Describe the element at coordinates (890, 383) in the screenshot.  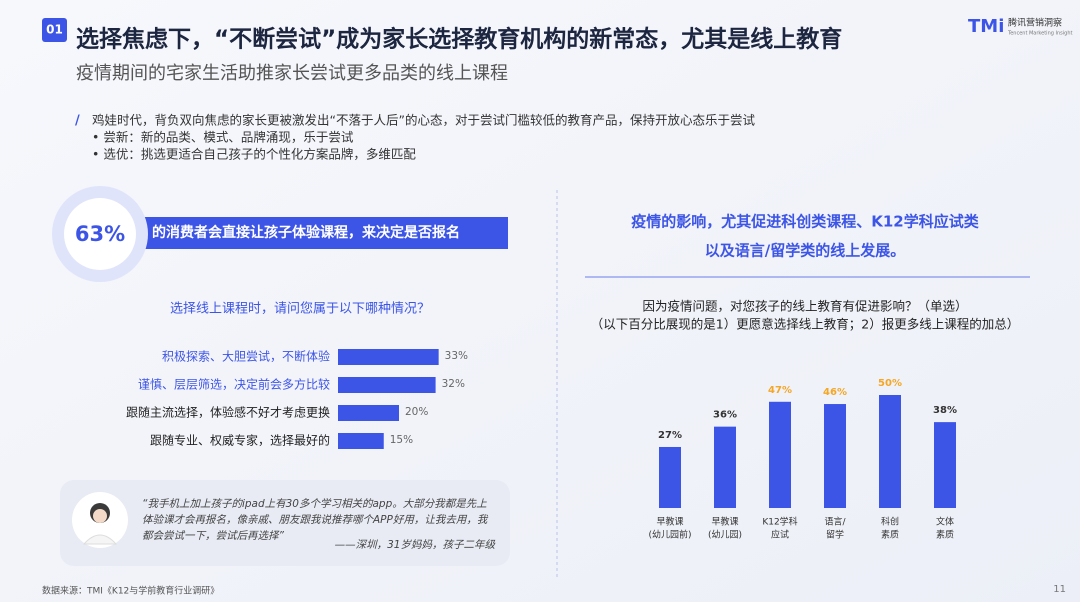
I see `value-label: 50%` at that location.